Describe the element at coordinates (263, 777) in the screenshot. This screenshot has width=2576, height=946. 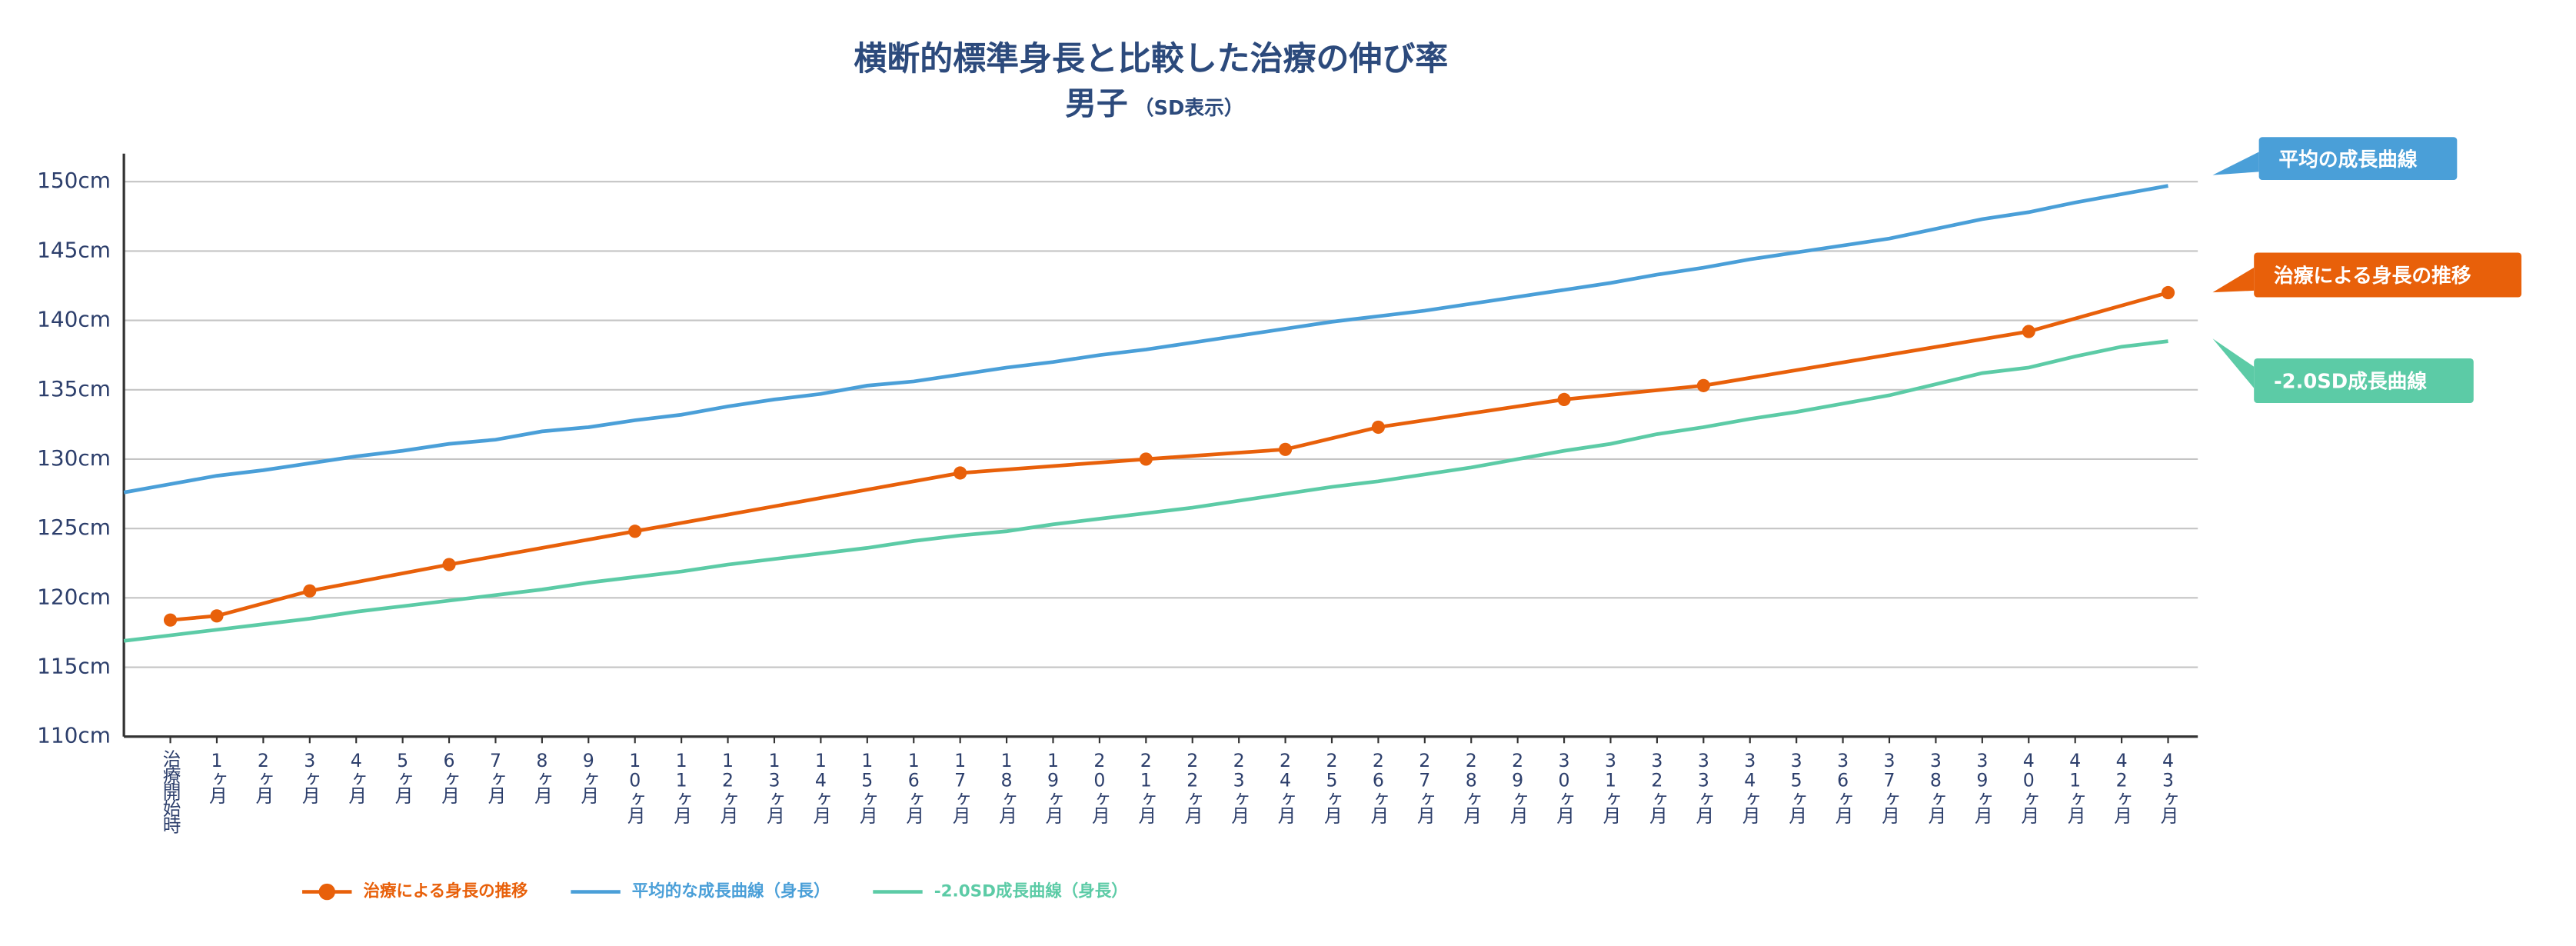
I see `x-tick-label: 2ヶ月` at that location.